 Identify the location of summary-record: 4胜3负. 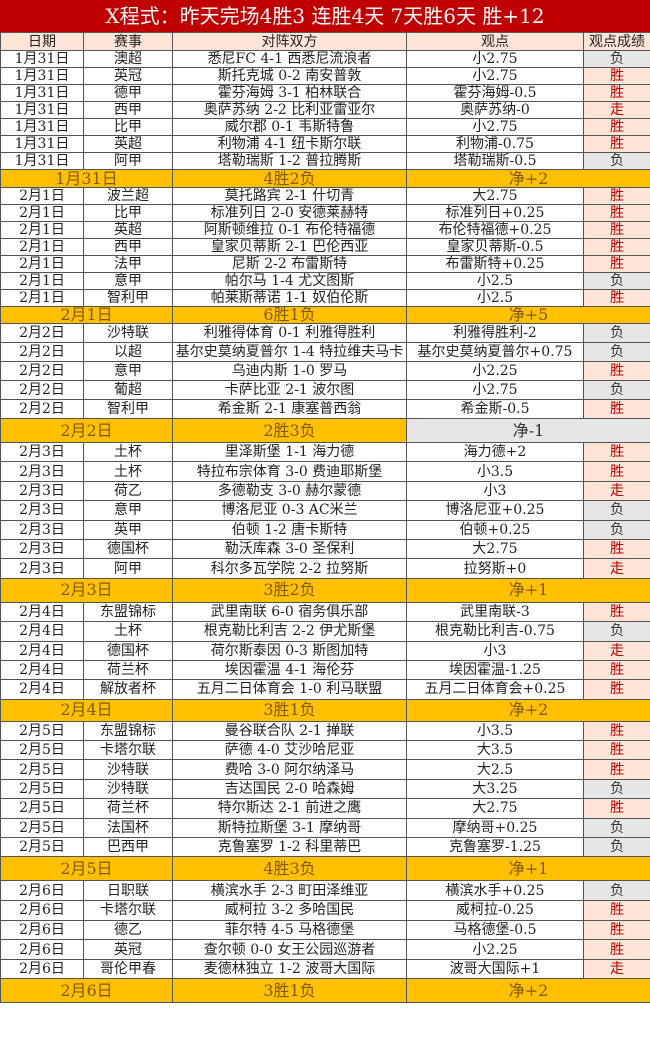
(289, 869).